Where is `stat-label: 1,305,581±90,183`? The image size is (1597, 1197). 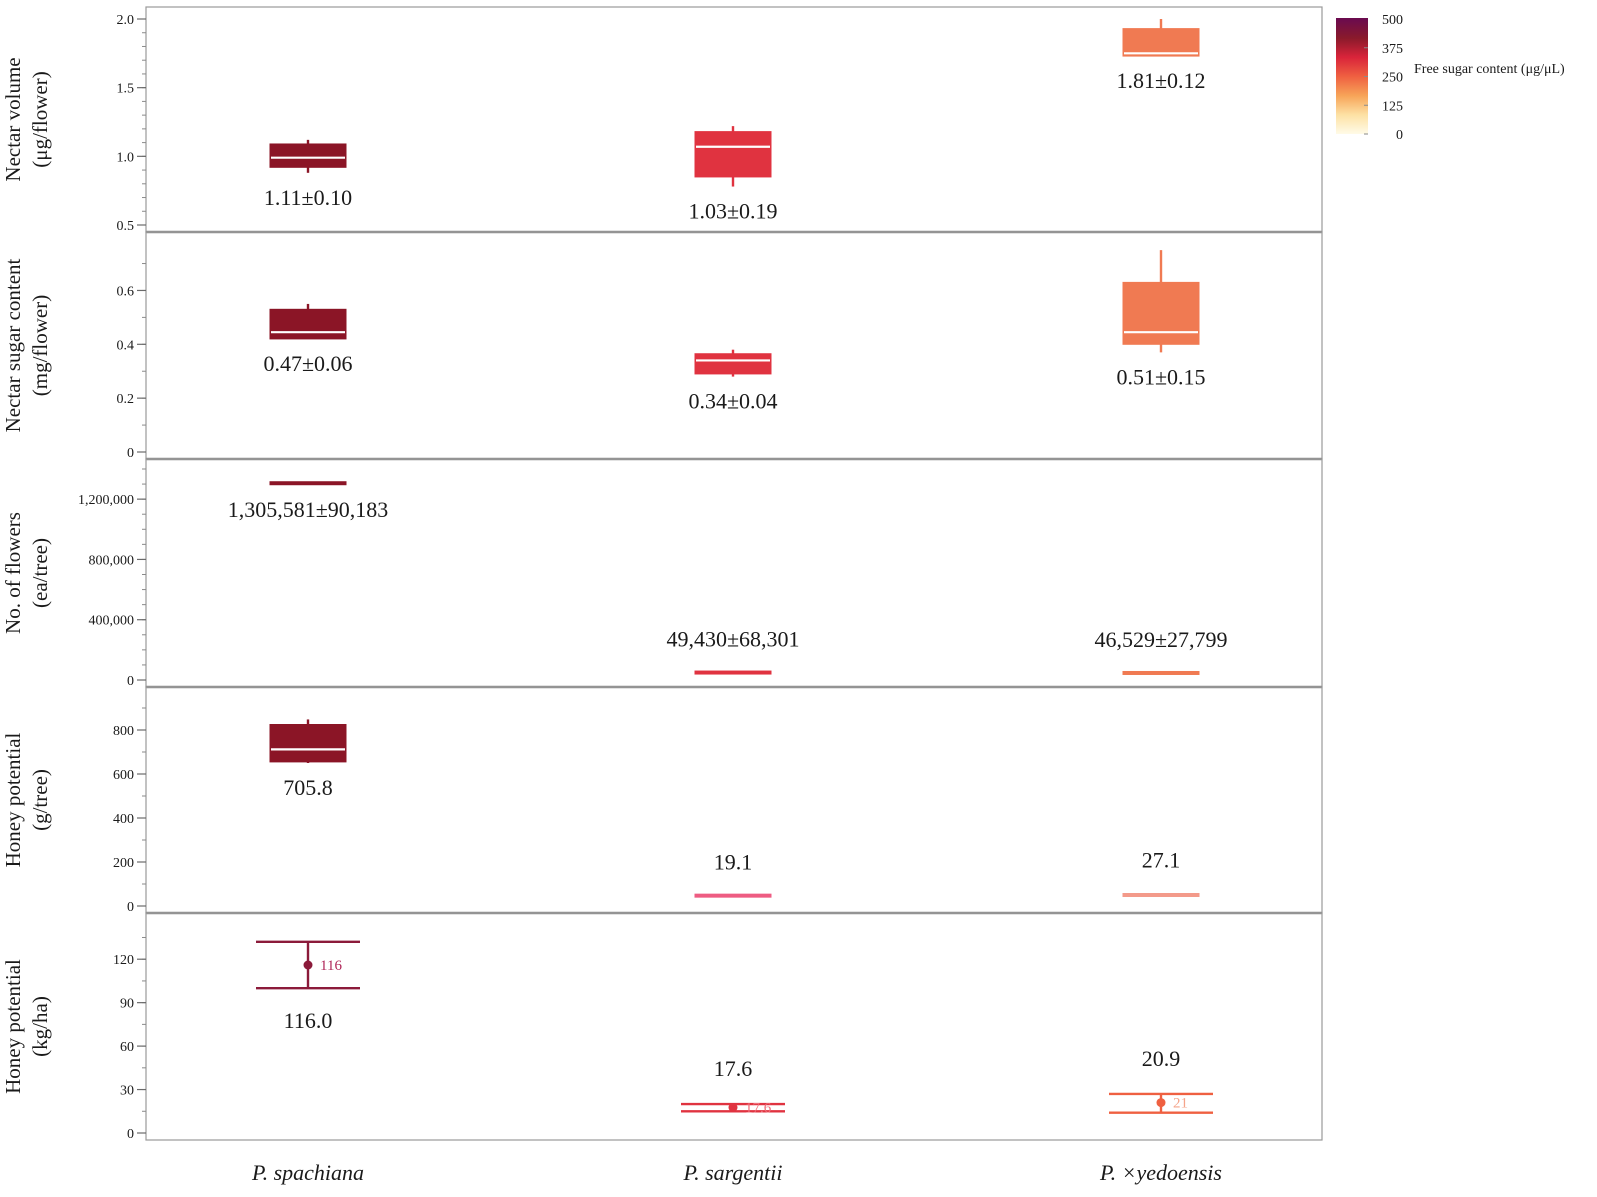 stat-label: 1,305,581±90,183 is located at coordinates (308, 509).